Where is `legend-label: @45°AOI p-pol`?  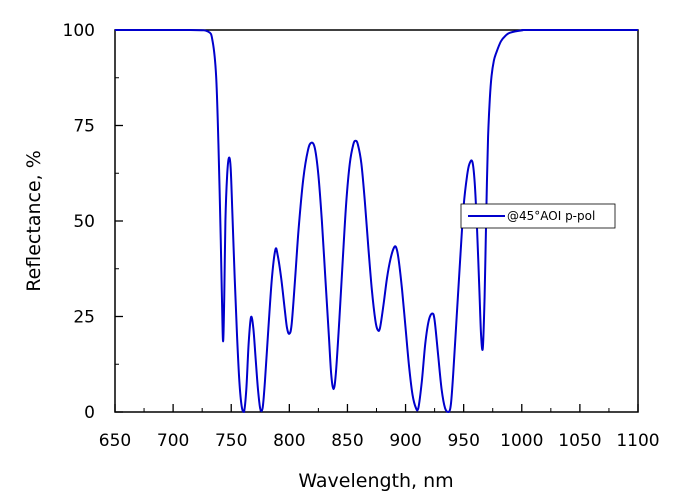 legend-label: @45°AOI p-pol is located at coordinates (551, 216).